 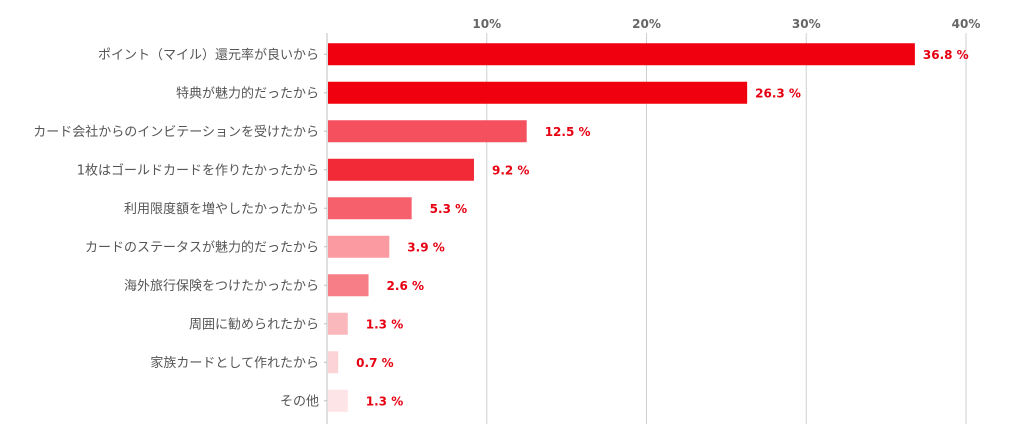 What do you see at coordinates (234, 363) in the screenshot?
I see `category-label: 家族カードとして作れたから` at bounding box center [234, 363].